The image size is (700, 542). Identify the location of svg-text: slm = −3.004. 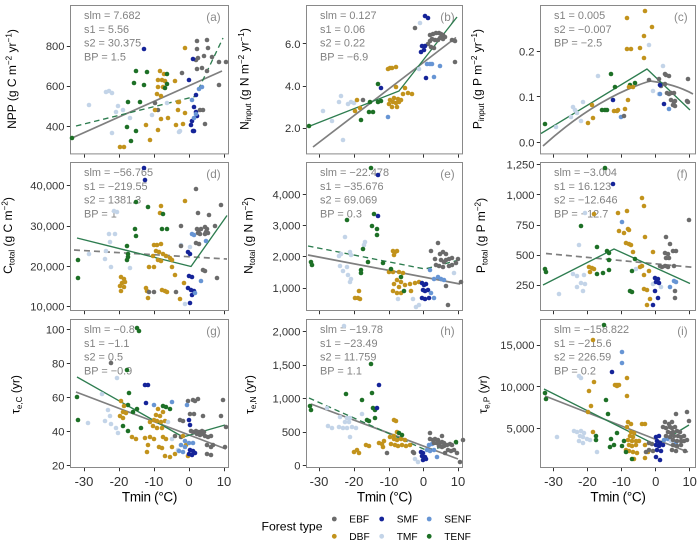
(585, 173).